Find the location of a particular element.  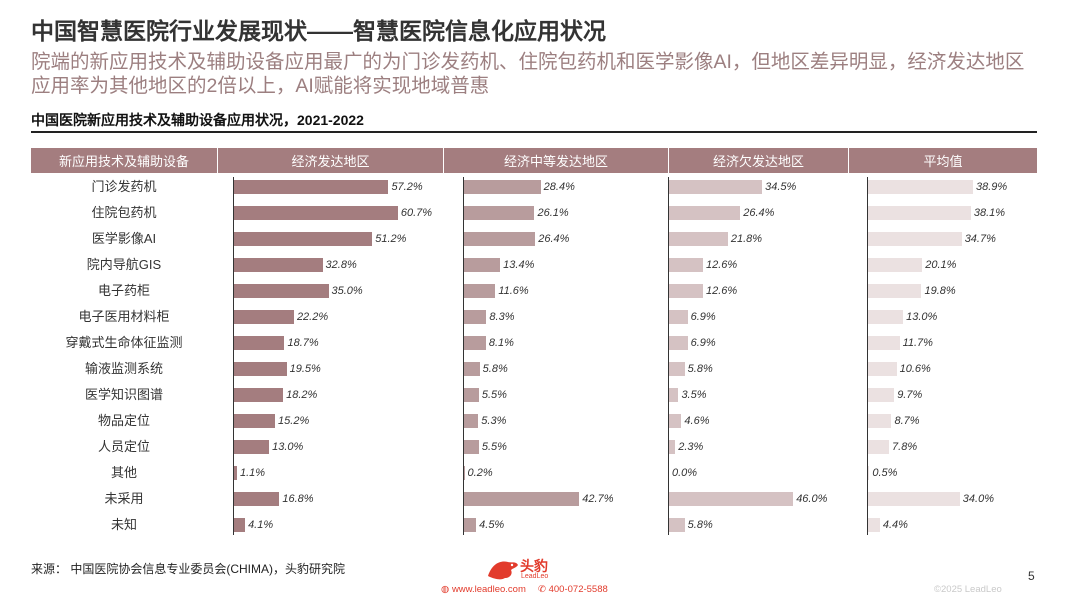

category-label: 电子医用材料柜 is located at coordinates (124, 316).